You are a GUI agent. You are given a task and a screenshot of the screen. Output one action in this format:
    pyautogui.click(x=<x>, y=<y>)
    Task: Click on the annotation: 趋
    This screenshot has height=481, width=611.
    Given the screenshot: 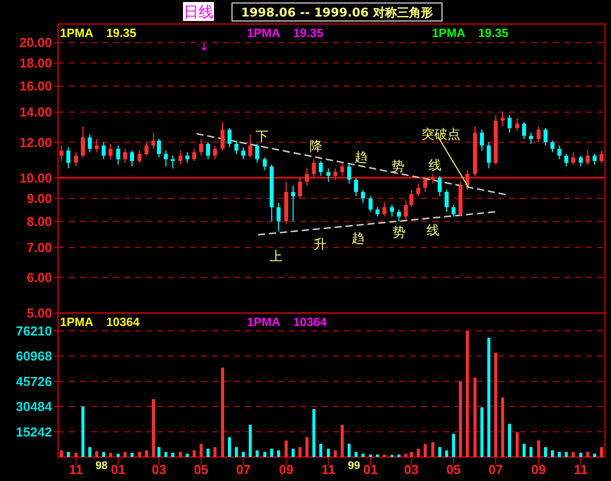 What is the action you would take?
    pyautogui.click(x=361, y=158)
    